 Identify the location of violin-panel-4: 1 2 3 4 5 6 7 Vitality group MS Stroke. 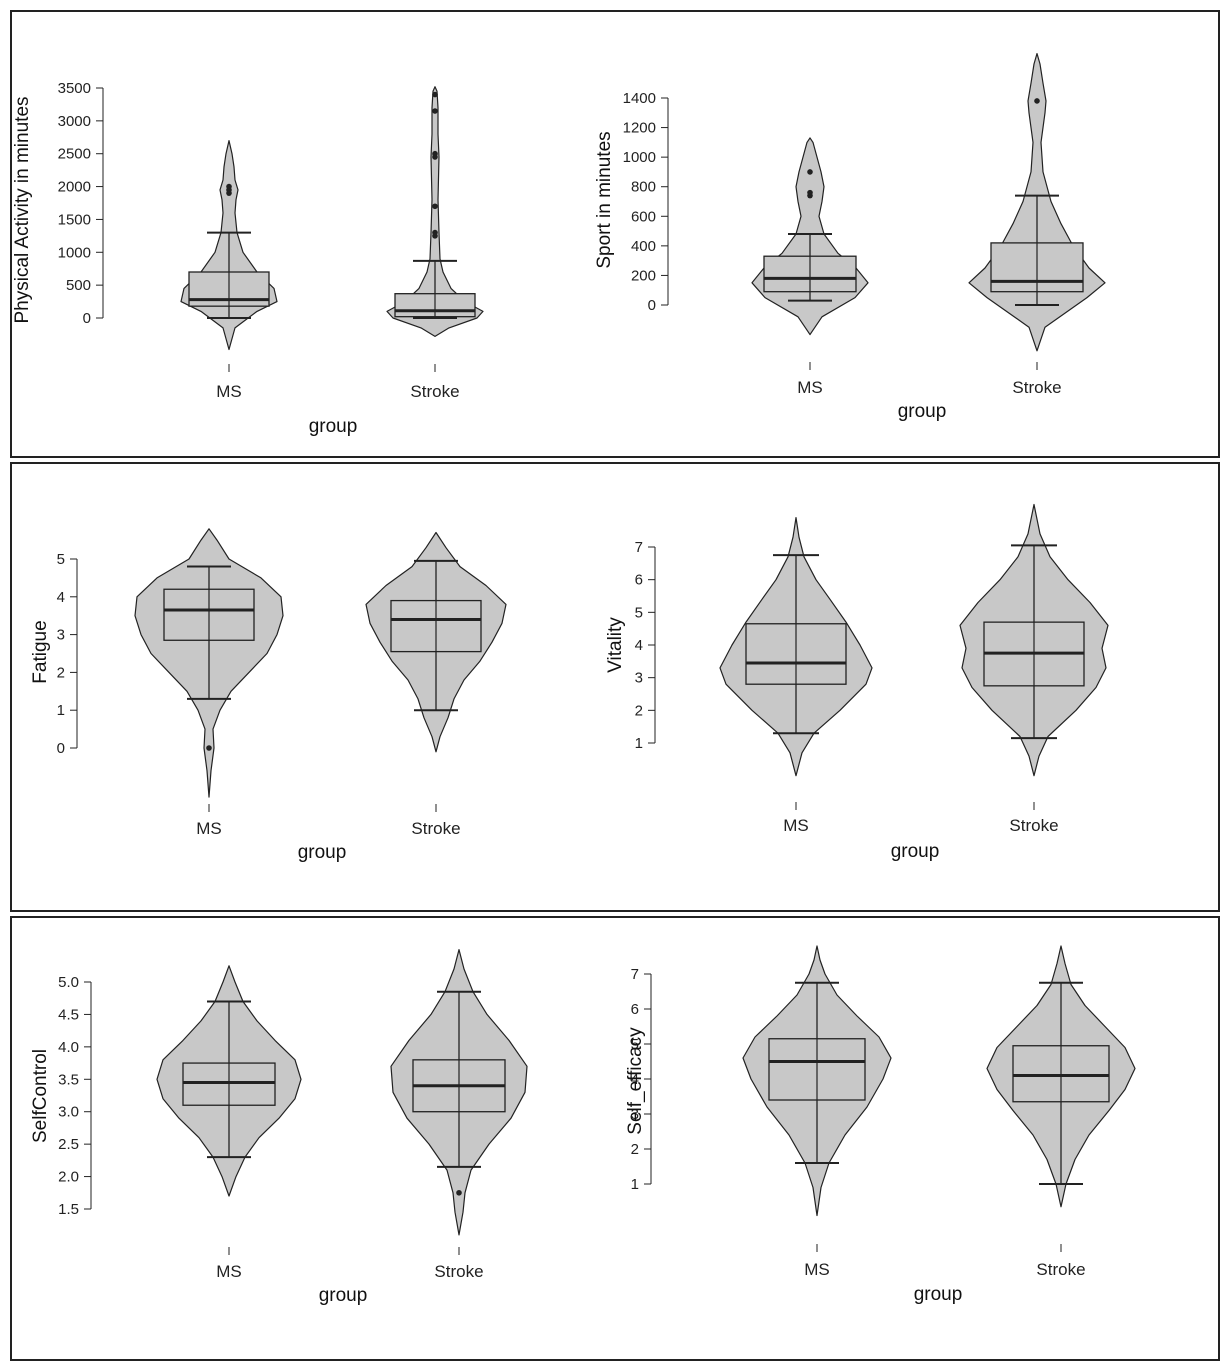
(857, 682).